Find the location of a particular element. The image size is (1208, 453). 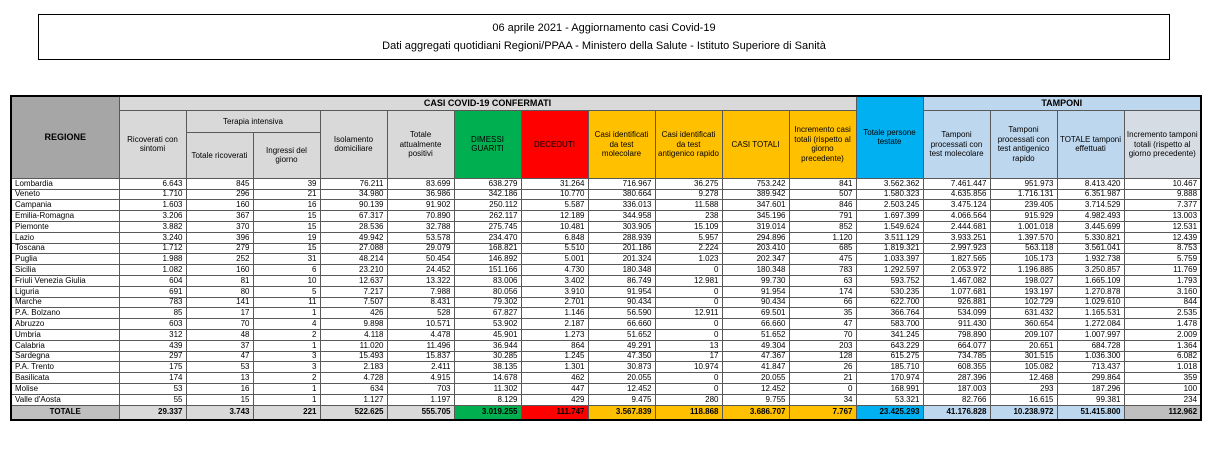

region-name: Valle d'Aosta is located at coordinates (65, 399).